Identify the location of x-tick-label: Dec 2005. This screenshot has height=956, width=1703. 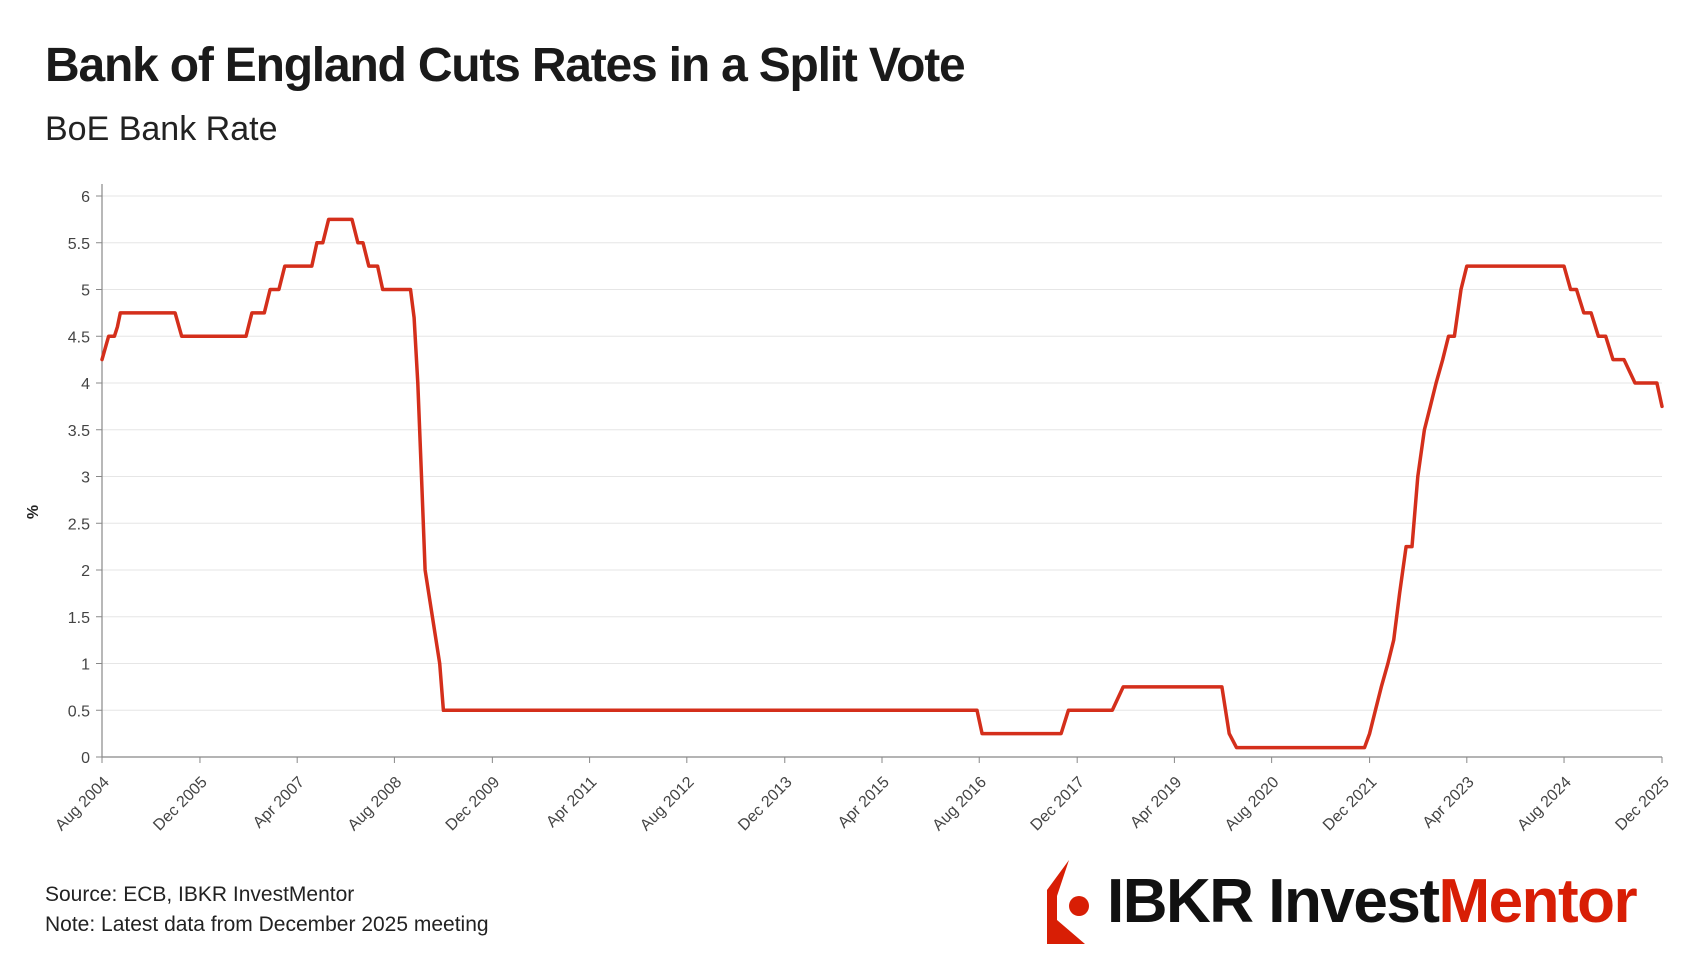
(180, 804).